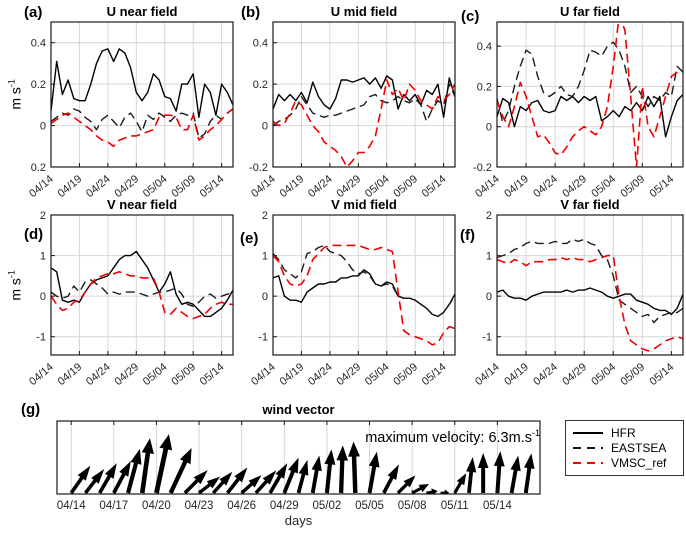  What do you see at coordinates (412, 506) in the screenshot?
I see `svg-text: 05/08` at bounding box center [412, 506].